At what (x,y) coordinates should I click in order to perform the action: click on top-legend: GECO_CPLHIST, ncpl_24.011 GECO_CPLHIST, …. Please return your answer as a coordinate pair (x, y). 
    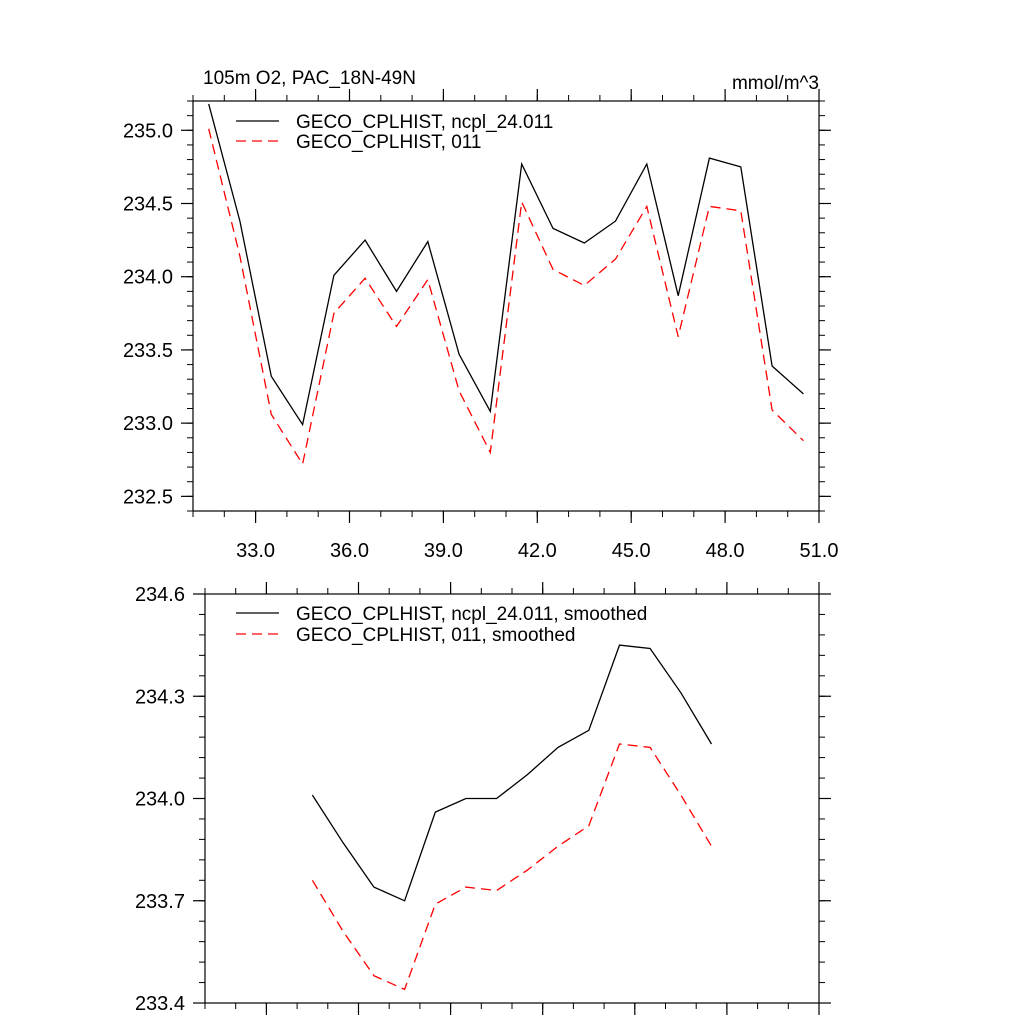
    Looking at the image, I should click on (394, 132).